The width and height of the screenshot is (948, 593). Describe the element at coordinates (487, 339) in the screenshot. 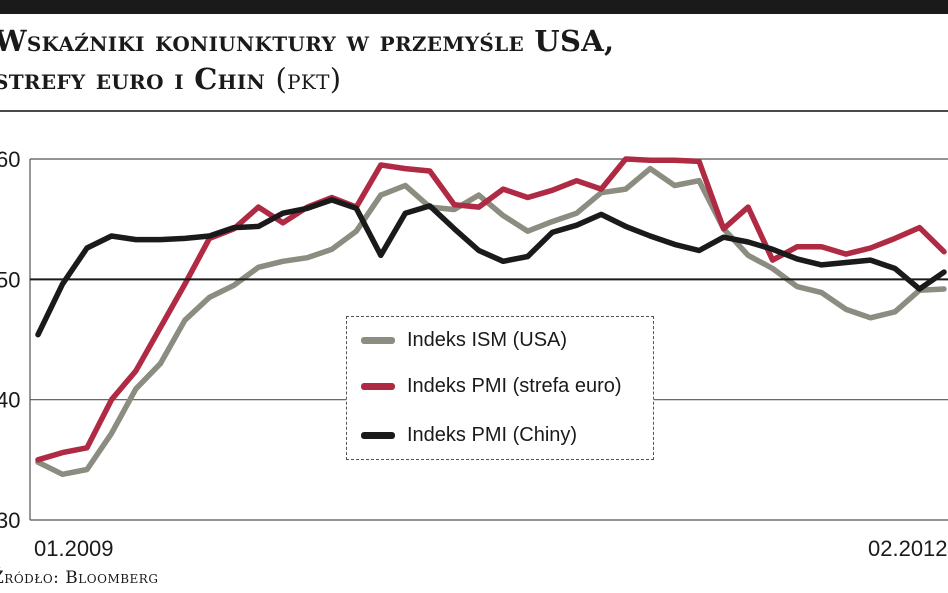

I see `legend-label-ism: Indeks ISM (USA)` at that location.